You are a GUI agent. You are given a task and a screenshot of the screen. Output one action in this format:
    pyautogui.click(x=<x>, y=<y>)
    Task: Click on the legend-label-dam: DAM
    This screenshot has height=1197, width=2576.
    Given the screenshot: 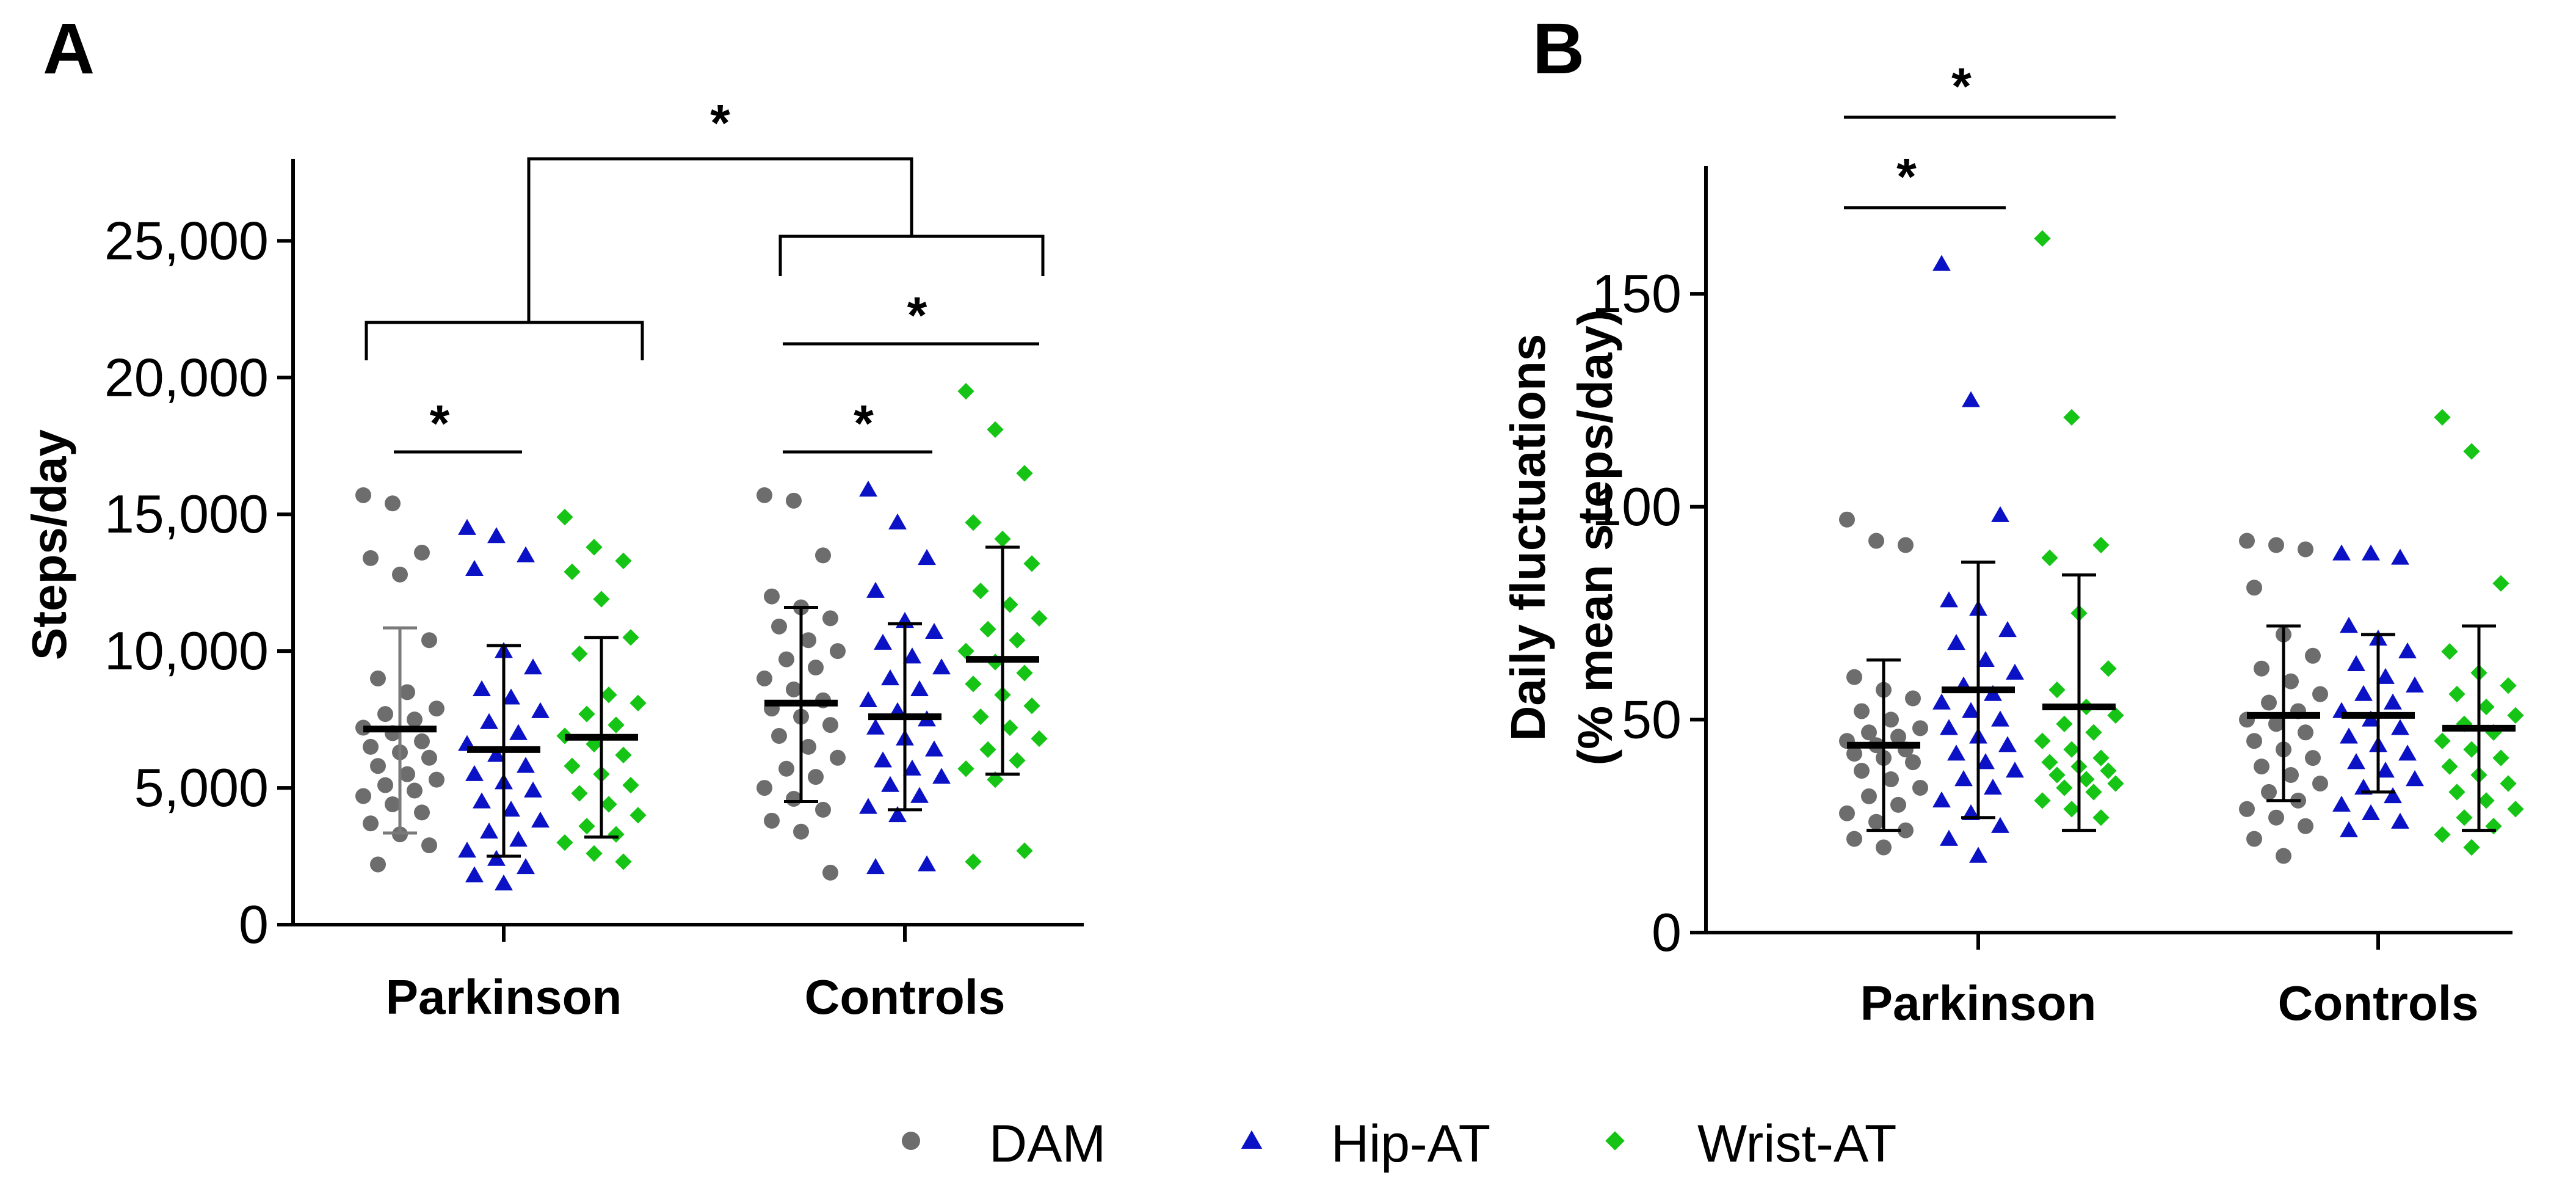 What is the action you would take?
    pyautogui.click(x=1047, y=1144)
    